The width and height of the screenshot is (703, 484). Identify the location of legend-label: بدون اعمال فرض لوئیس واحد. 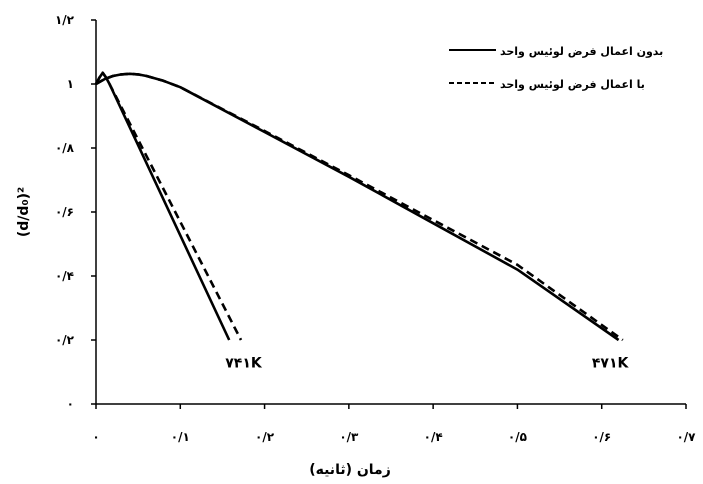
(581, 51).